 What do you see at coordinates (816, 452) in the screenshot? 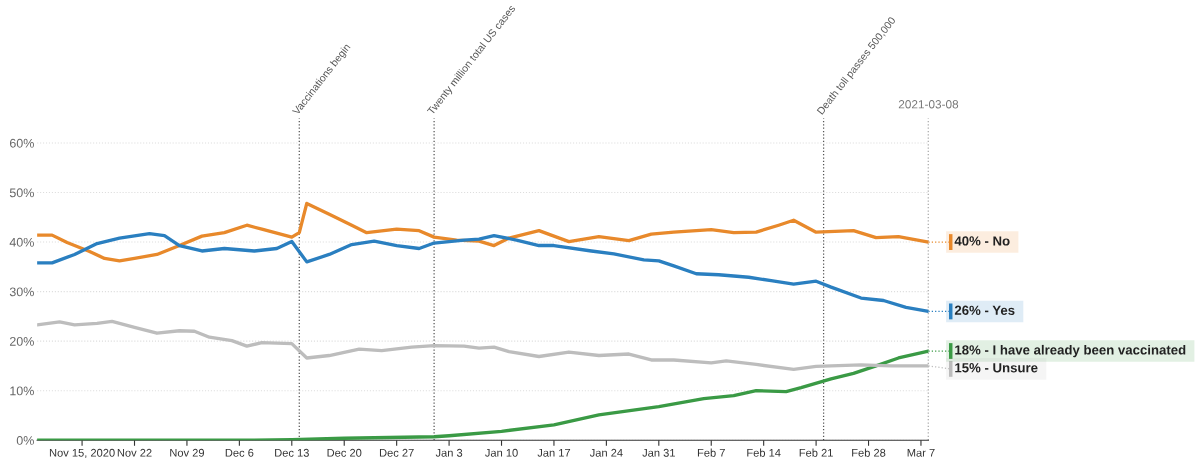
I see `x-tick-label: Feb 21` at bounding box center [816, 452].